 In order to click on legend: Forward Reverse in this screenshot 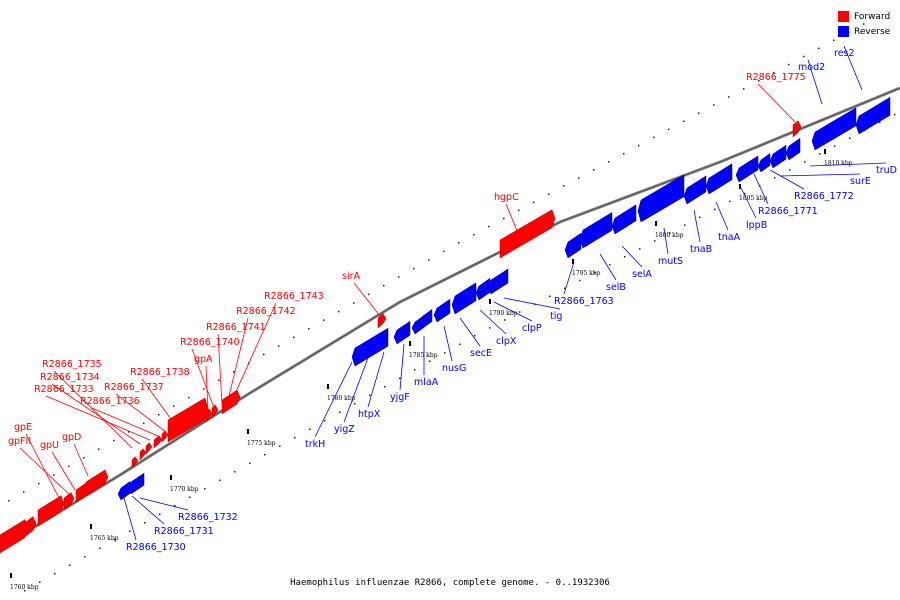, I will do `click(864, 24)`.